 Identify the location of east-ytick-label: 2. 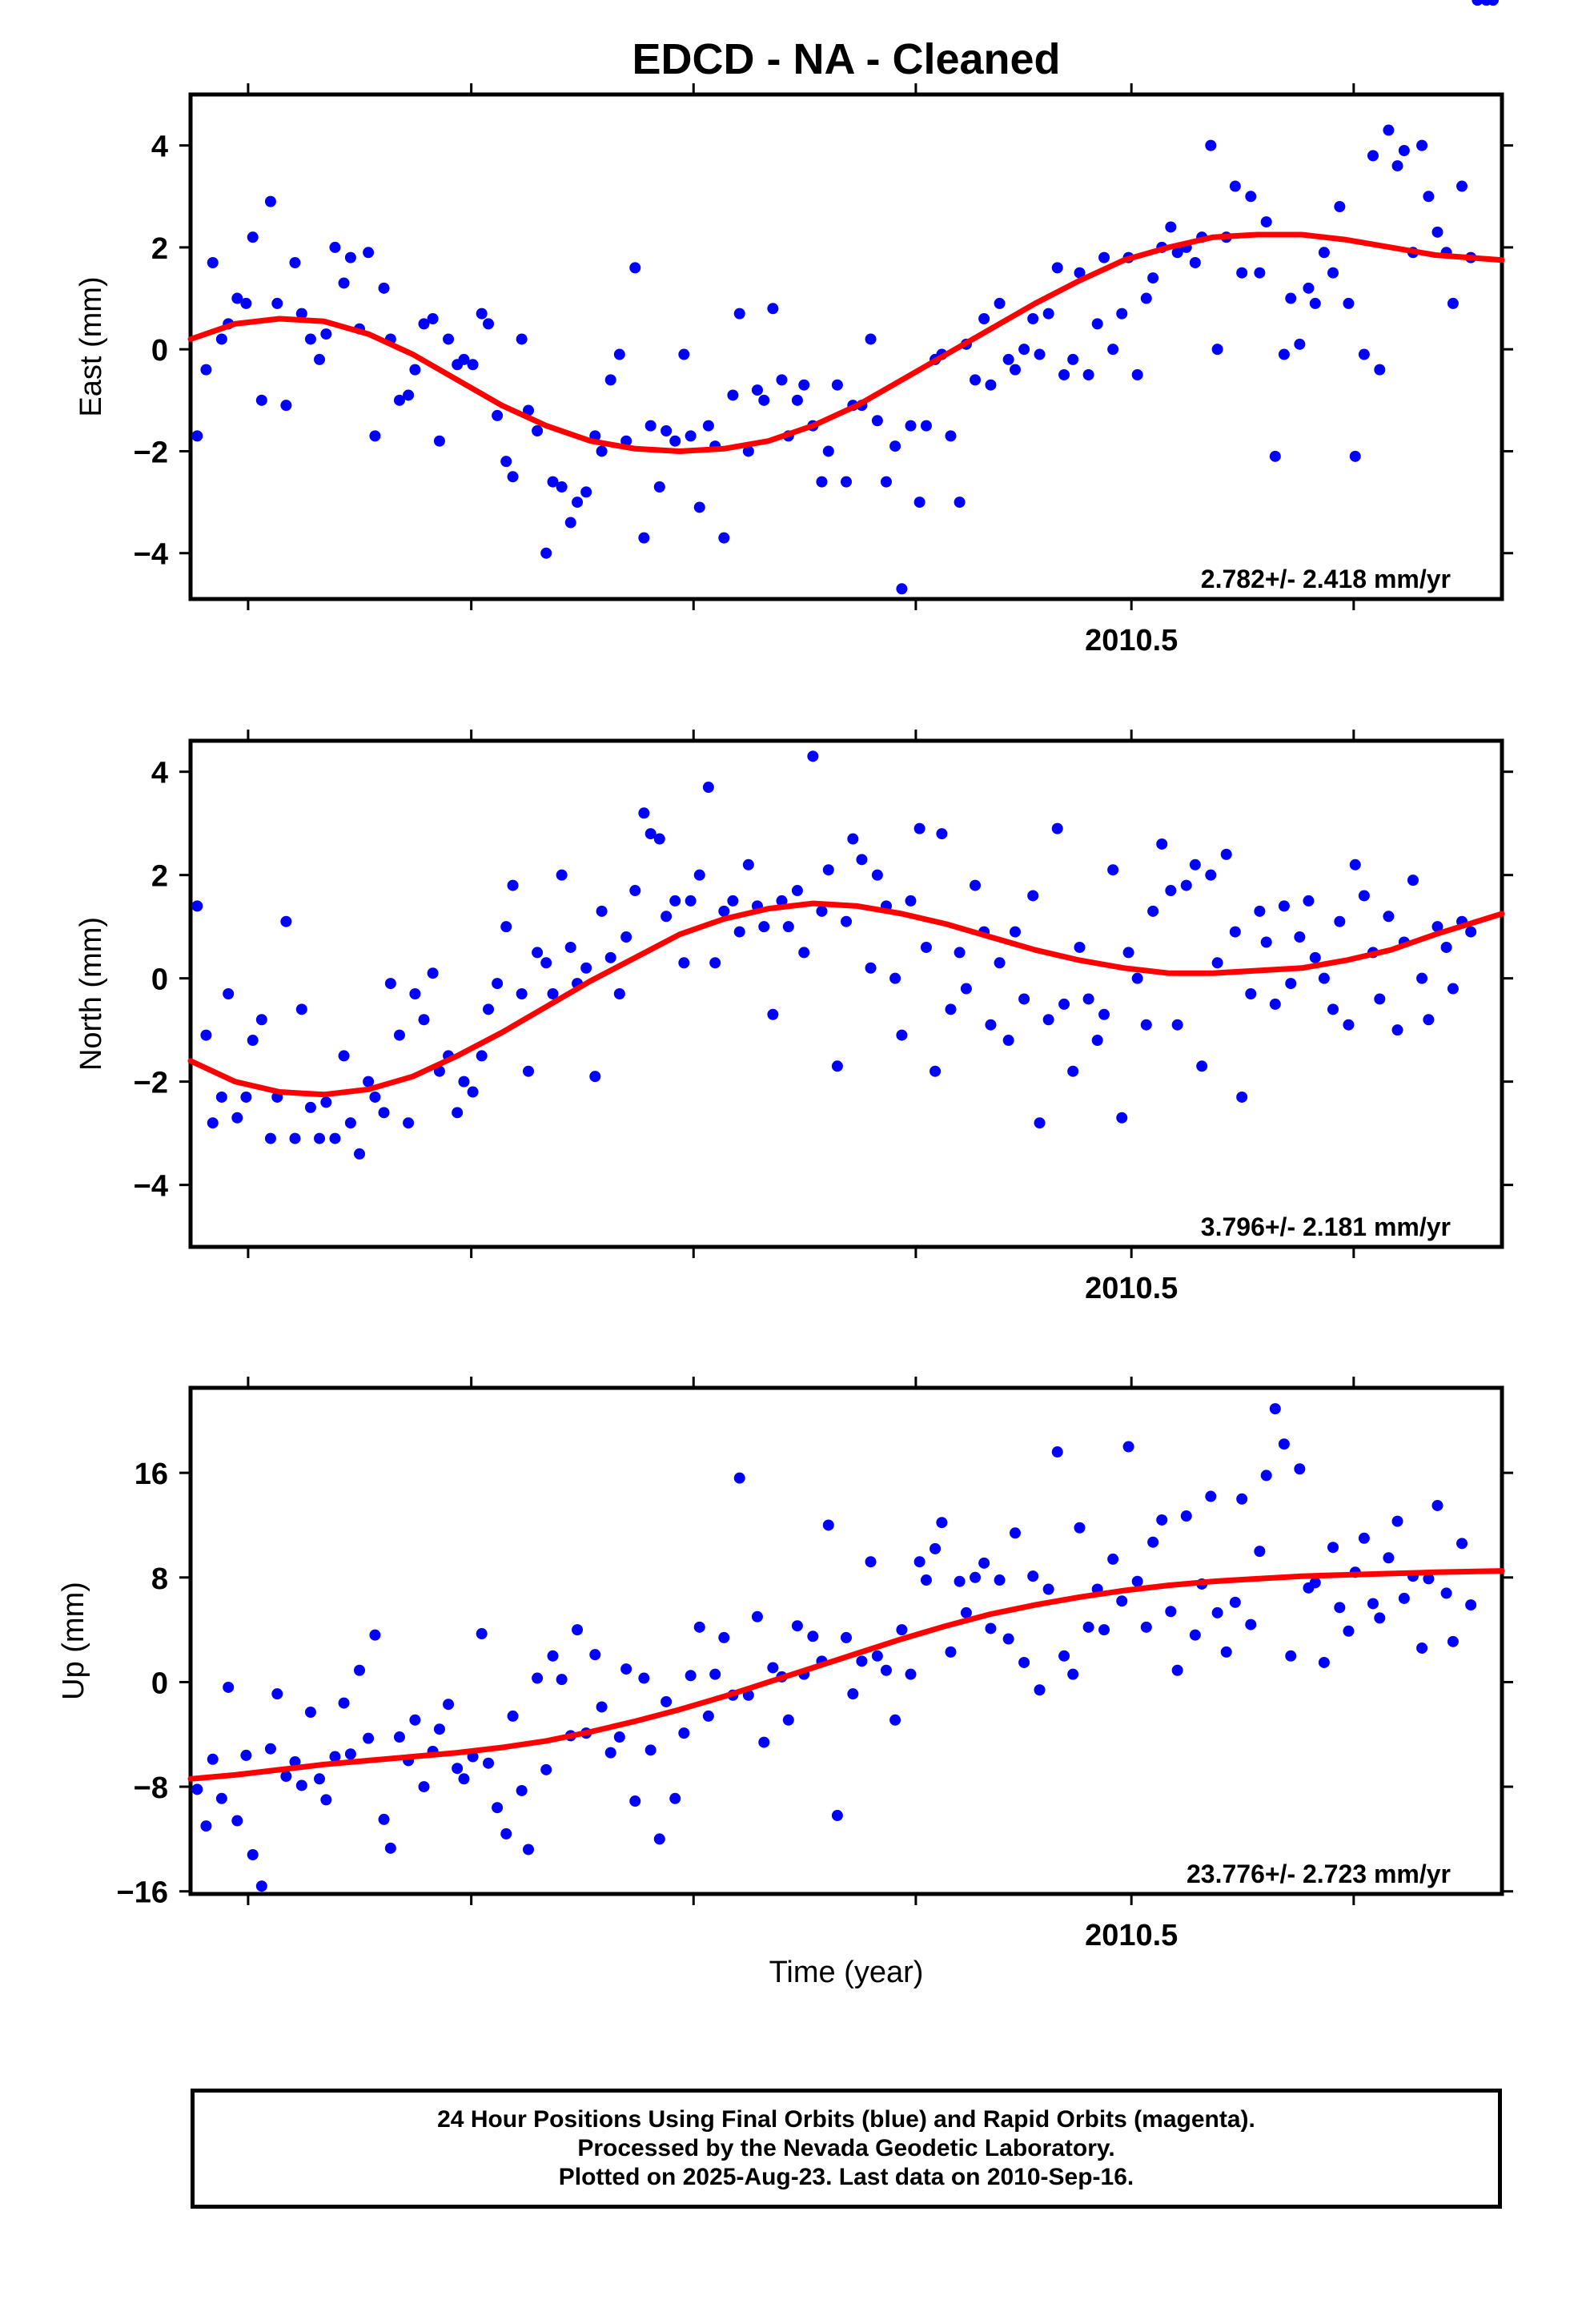
(159, 249).